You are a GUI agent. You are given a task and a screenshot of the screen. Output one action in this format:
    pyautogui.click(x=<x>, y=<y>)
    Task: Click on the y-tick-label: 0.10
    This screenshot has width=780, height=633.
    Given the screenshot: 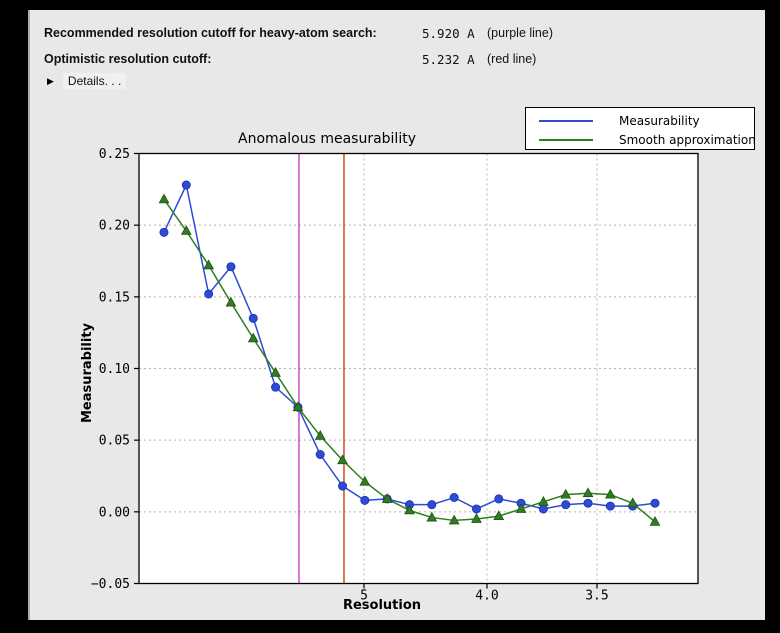 What is the action you would take?
    pyautogui.click(x=114, y=369)
    